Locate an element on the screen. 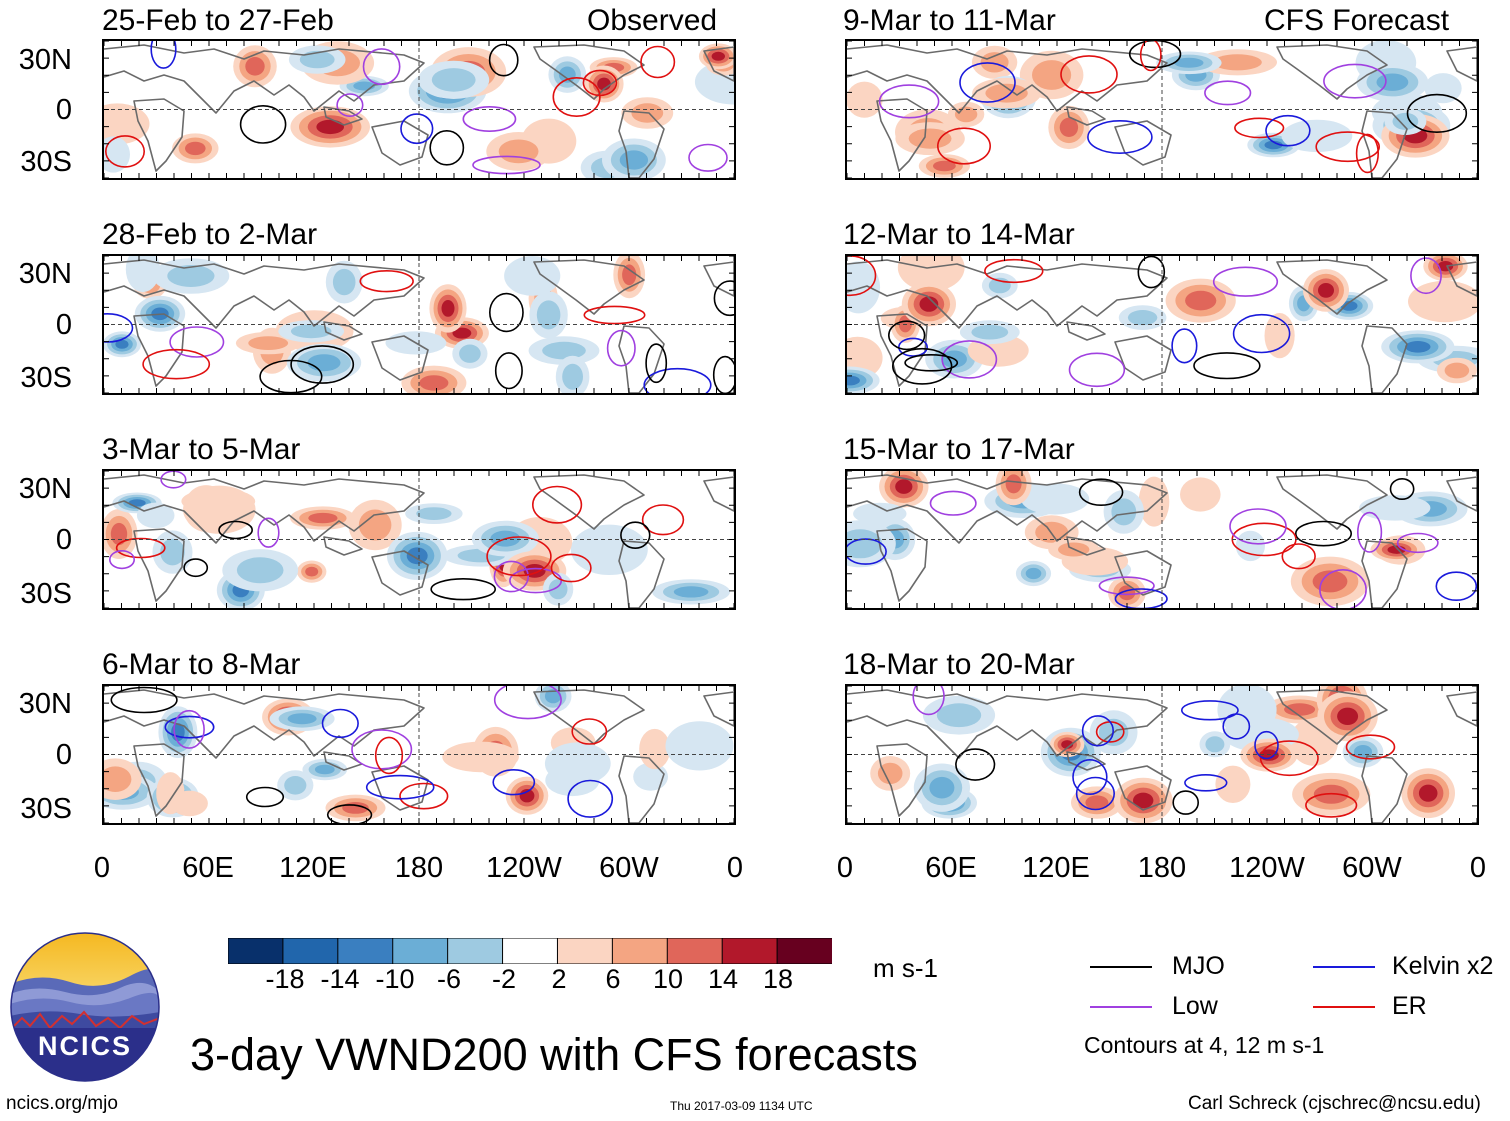 This screenshot has height=1121, width=1510. main-title: 3-day VWND200 with CFS forecasts is located at coordinates (554, 1054).